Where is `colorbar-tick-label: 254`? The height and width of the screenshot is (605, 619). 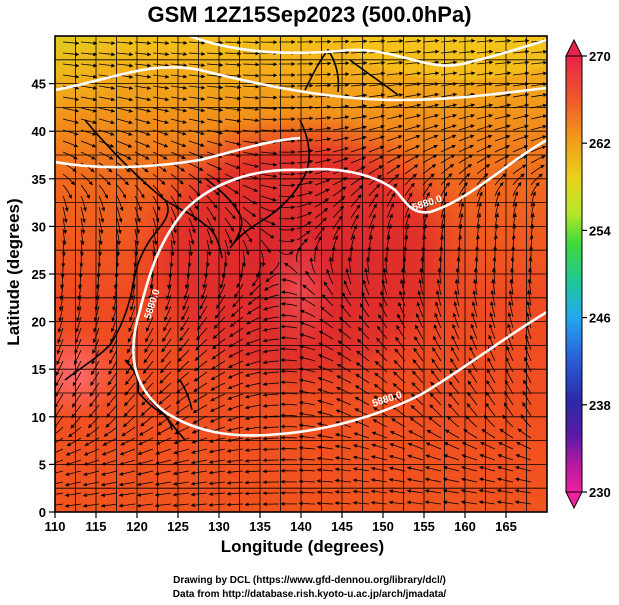 colorbar-tick-label: 254 is located at coordinates (600, 230).